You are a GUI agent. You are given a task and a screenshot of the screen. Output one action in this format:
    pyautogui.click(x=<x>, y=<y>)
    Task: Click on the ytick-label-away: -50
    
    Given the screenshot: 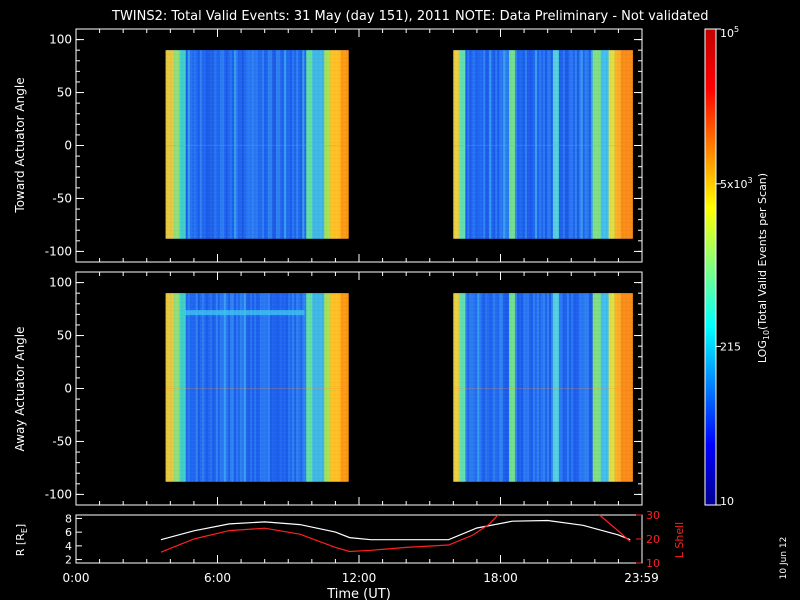 What is the action you would take?
    pyautogui.click(x=62, y=441)
    